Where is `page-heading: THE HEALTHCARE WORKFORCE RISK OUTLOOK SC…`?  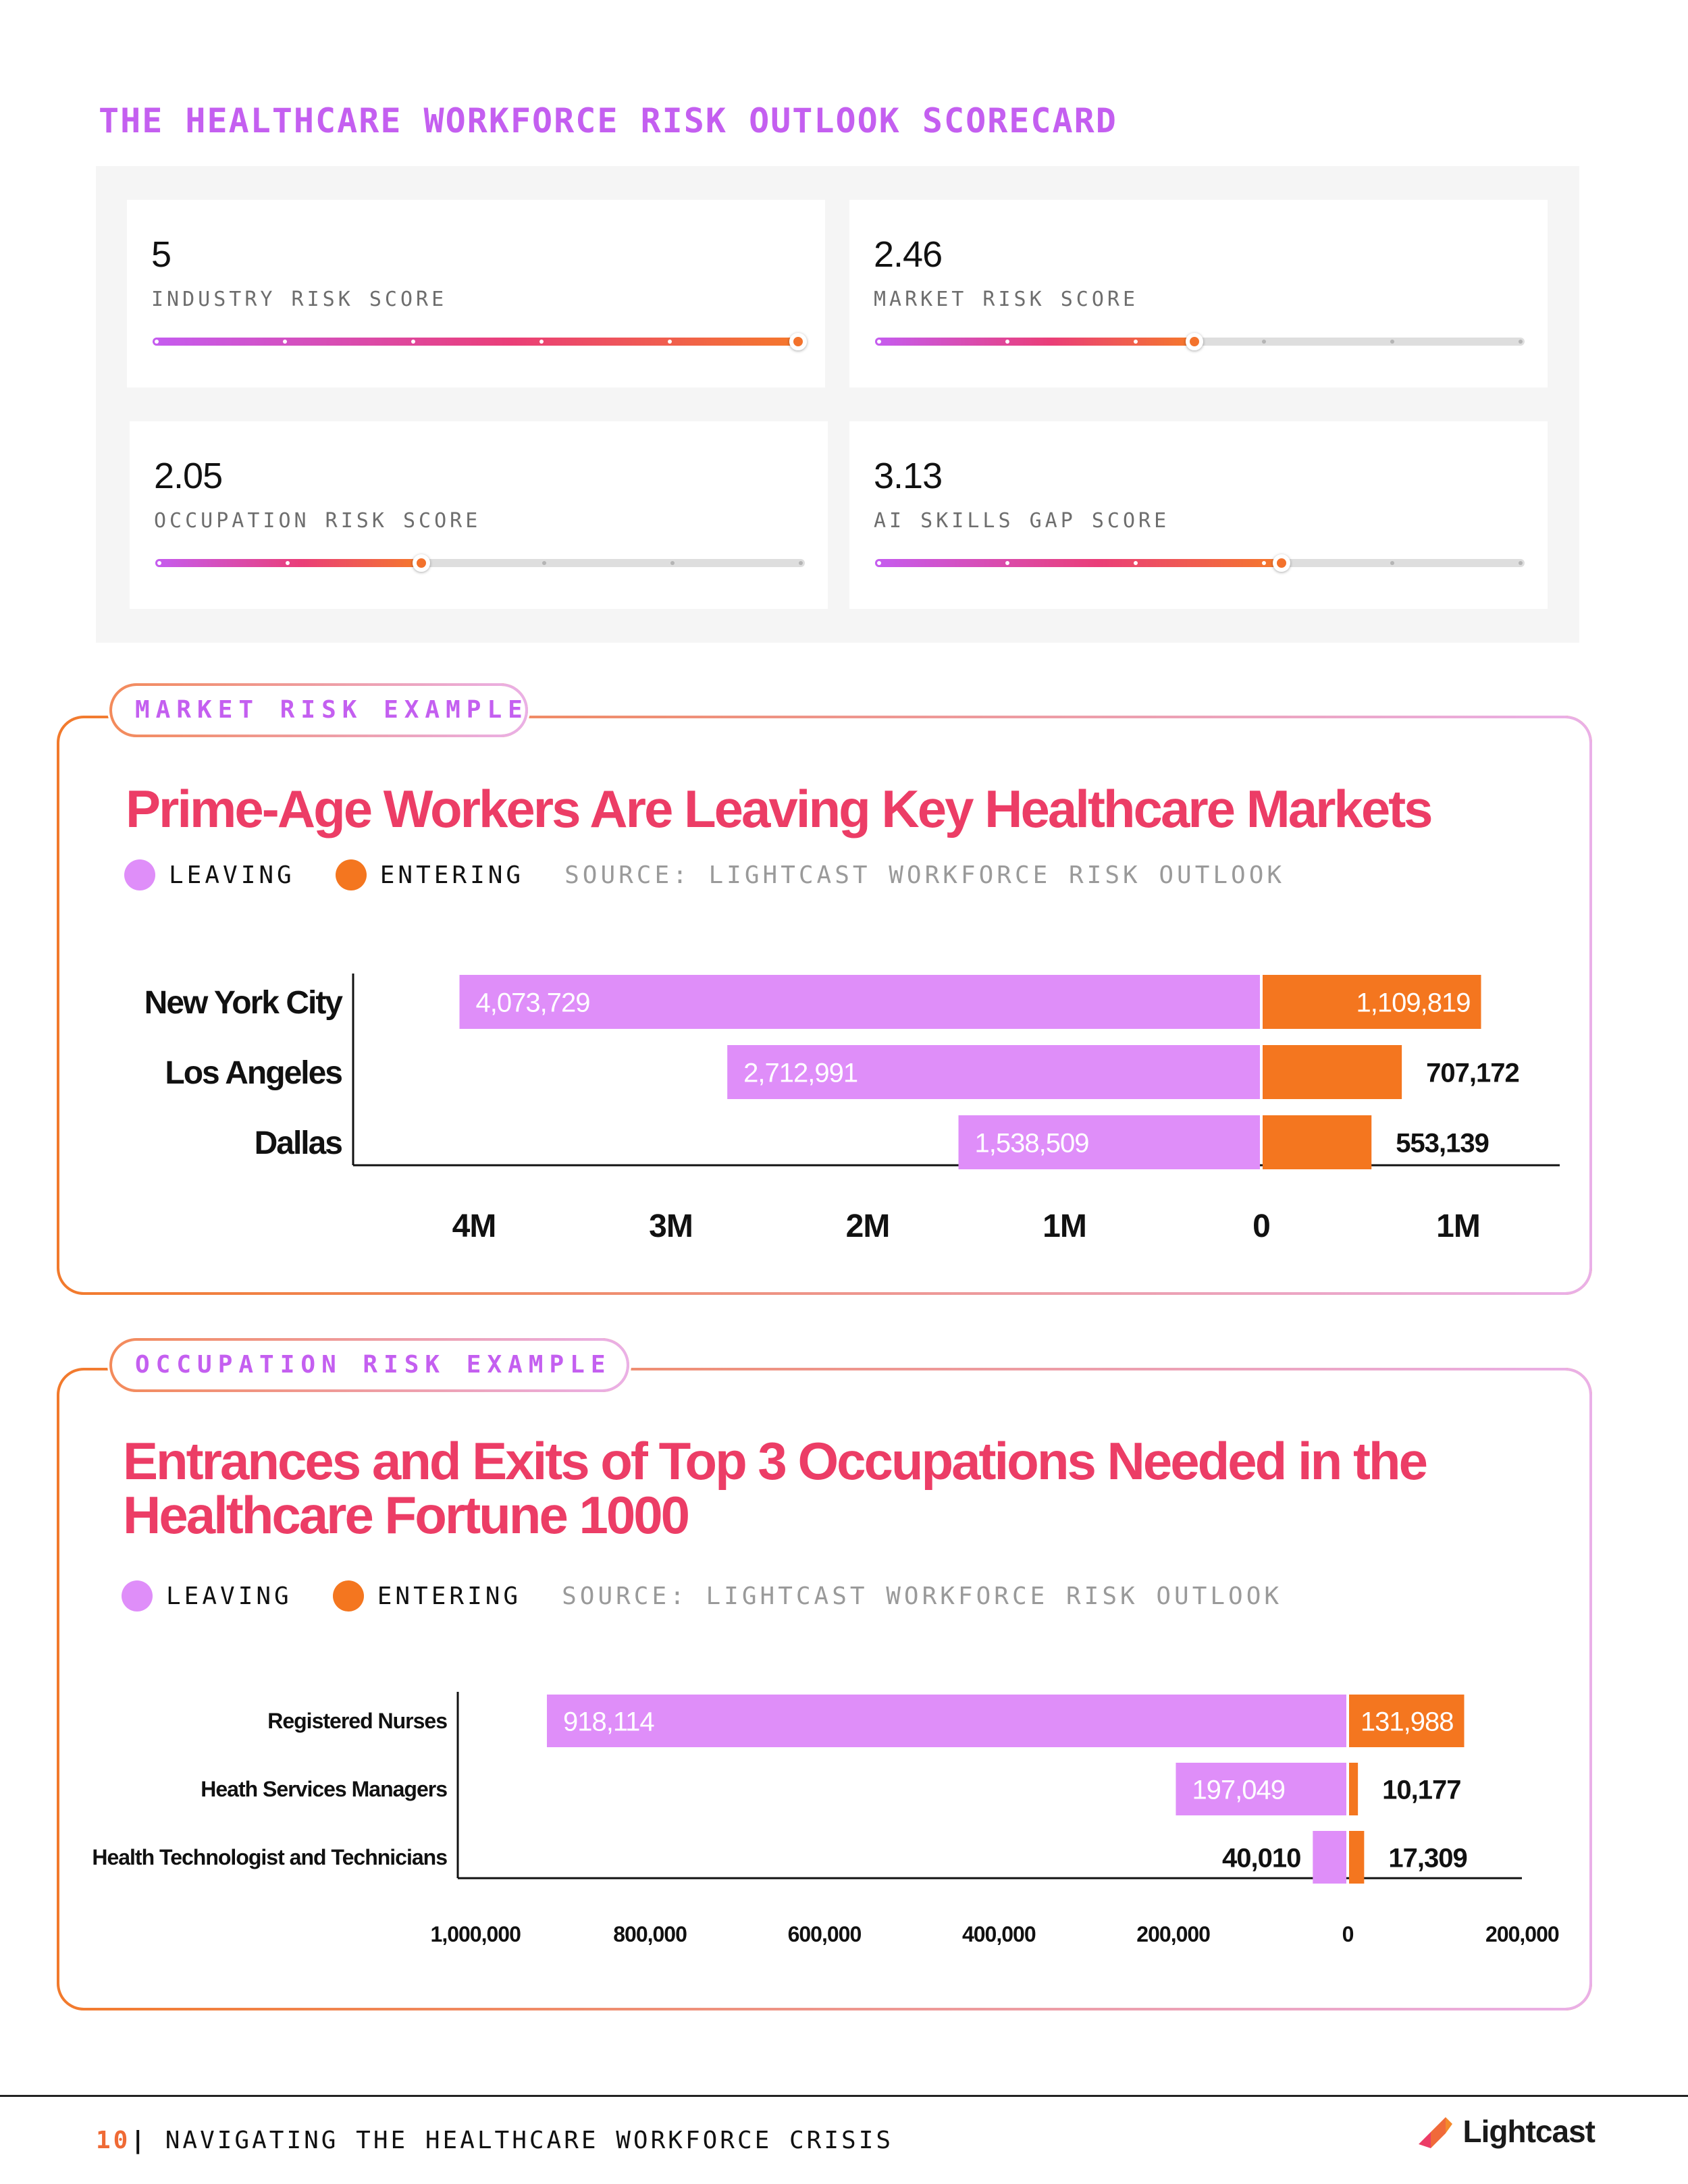
page-heading: THE HEALTHCARE WORKFORCE RISK OUTLOOK SC… is located at coordinates (608, 120).